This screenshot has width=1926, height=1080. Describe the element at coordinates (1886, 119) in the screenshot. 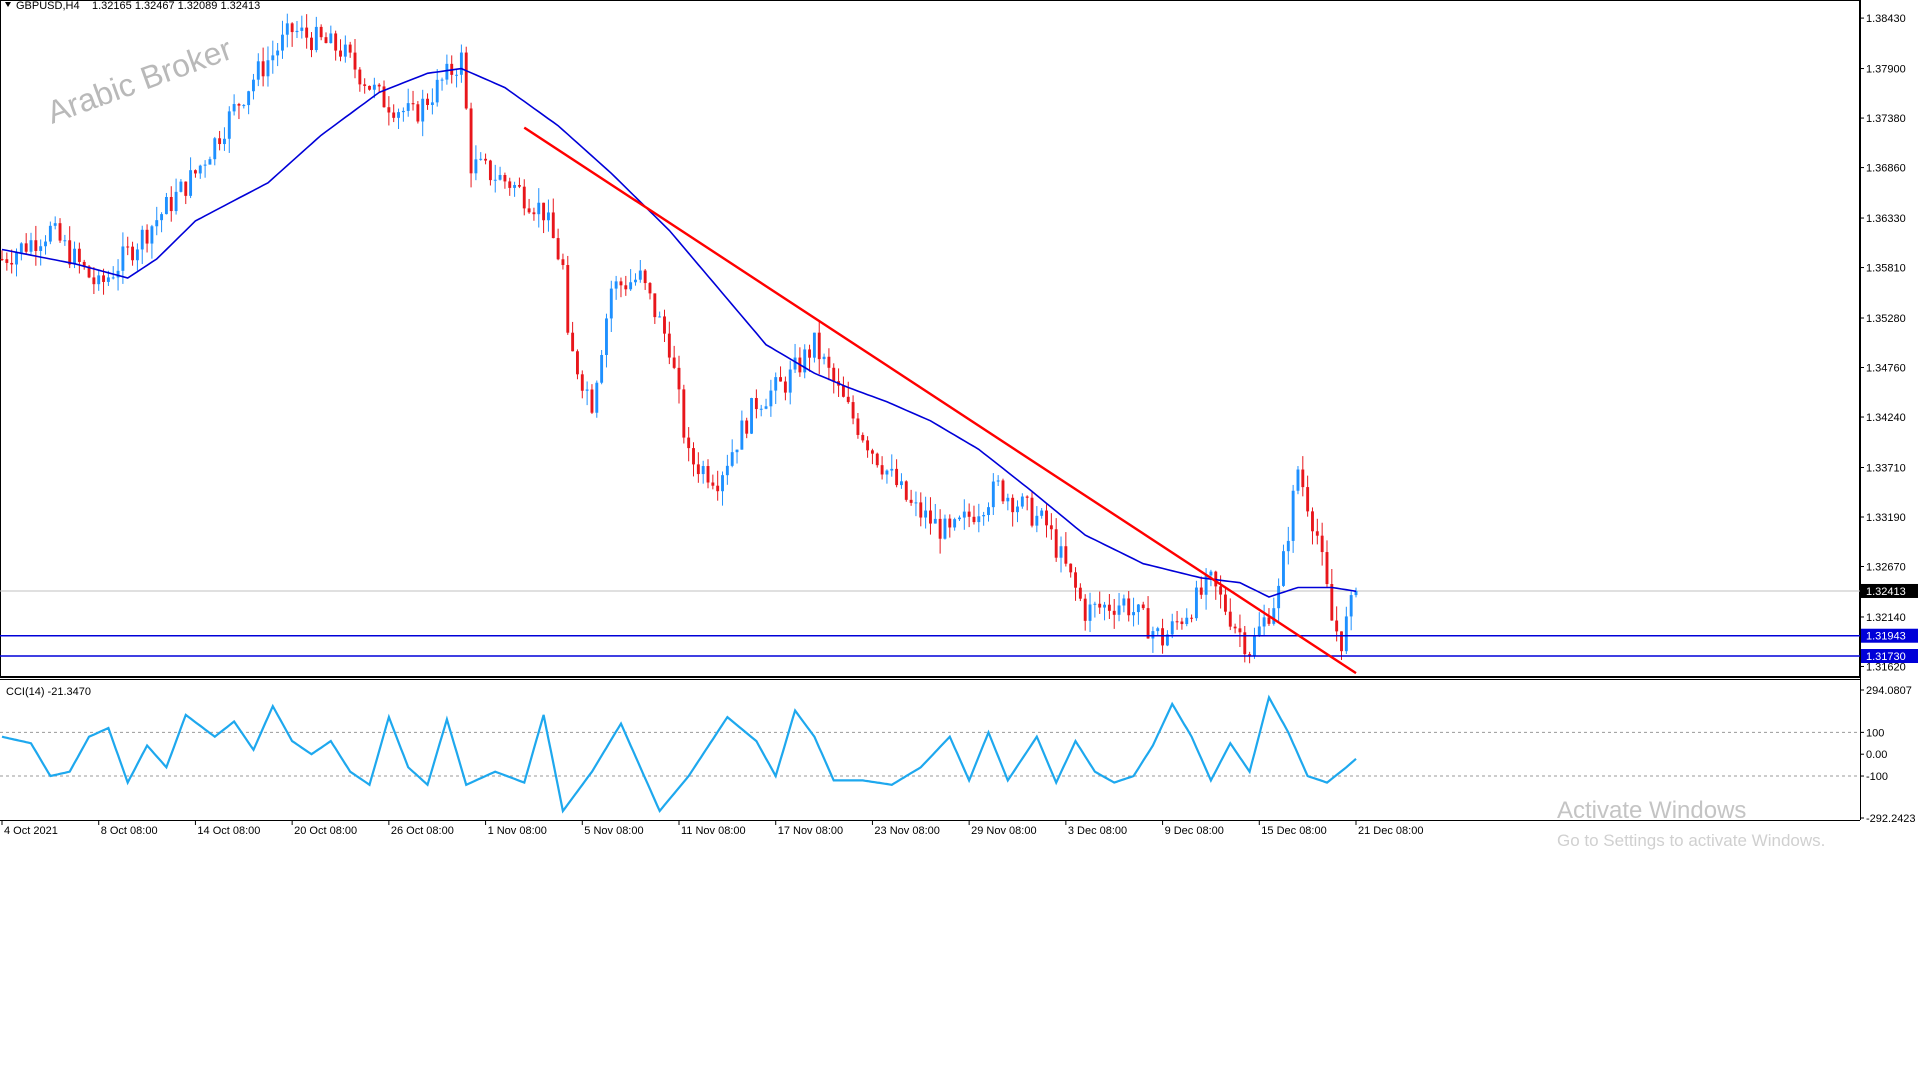

I see `price-tick-label: 1.37380` at that location.